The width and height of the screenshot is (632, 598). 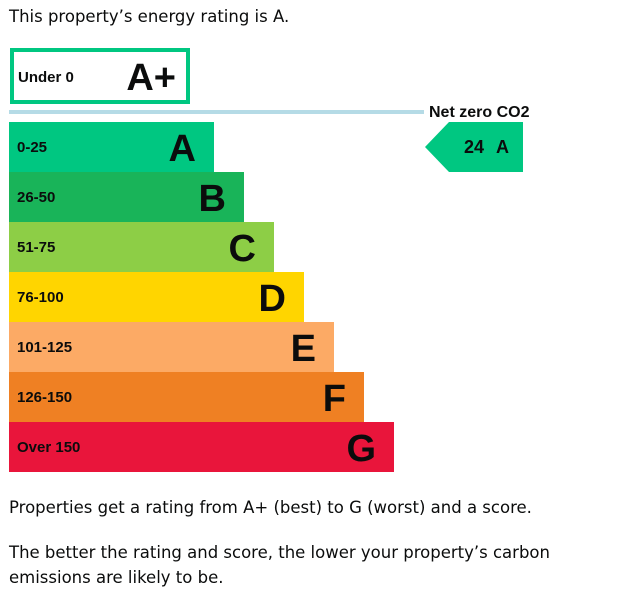 What do you see at coordinates (212, 199) in the screenshot?
I see `rating-band-letter: B` at bounding box center [212, 199].